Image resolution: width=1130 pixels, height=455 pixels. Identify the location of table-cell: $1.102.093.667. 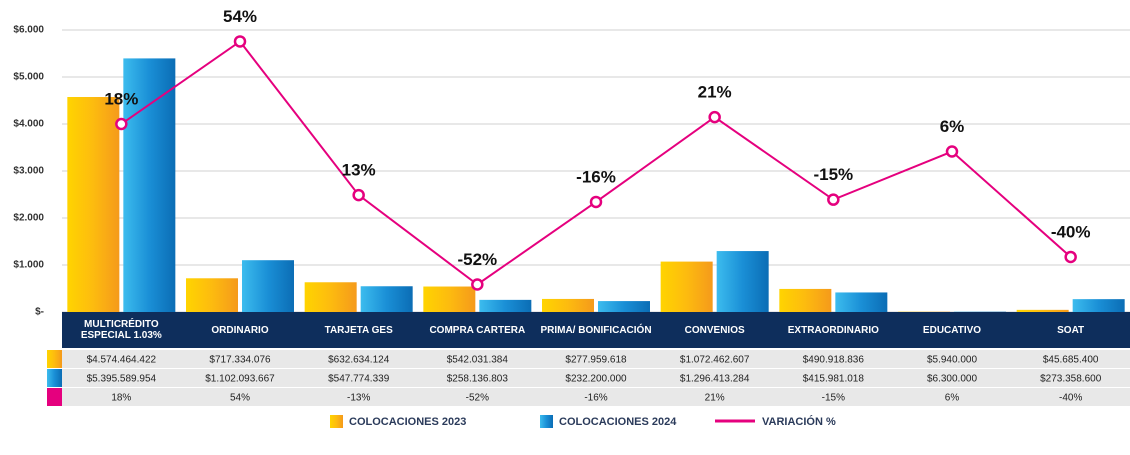
(240, 379).